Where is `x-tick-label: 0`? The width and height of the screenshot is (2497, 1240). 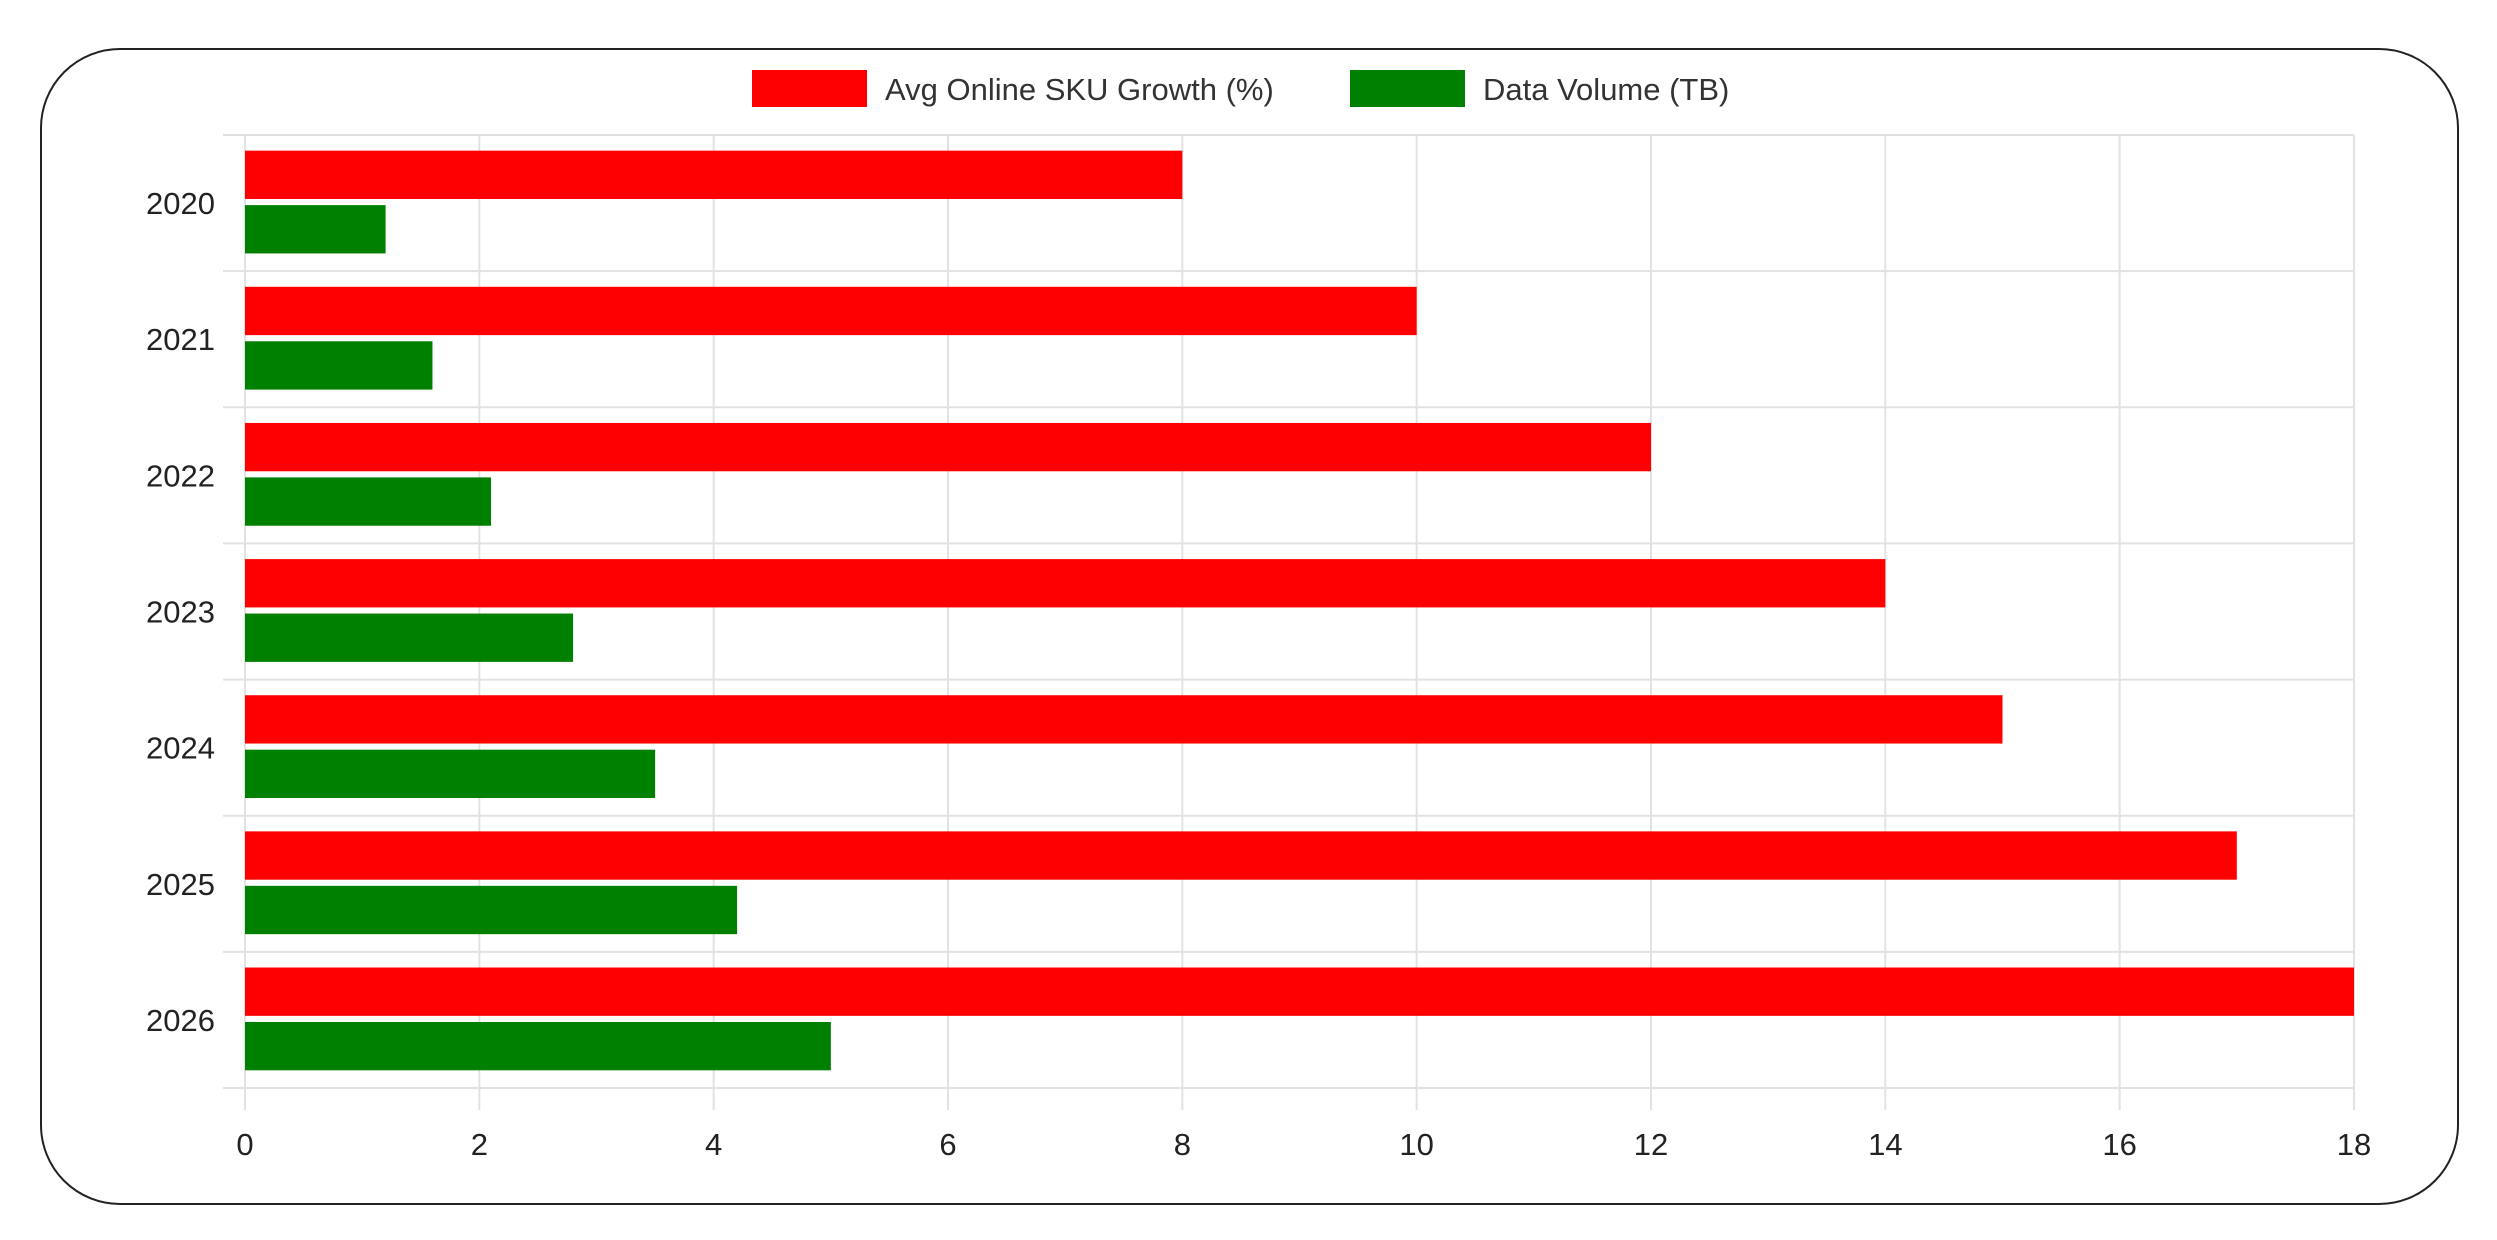
x-tick-label: 0 is located at coordinates (244, 1144).